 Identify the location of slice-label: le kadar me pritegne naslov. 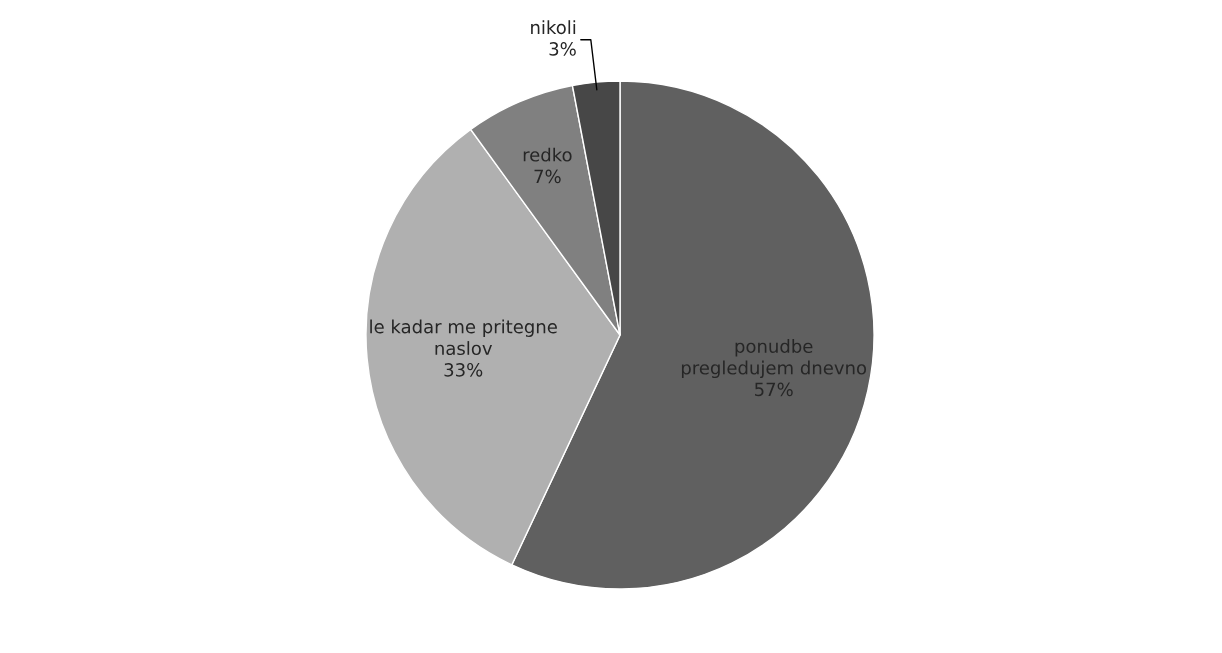
(463, 337).